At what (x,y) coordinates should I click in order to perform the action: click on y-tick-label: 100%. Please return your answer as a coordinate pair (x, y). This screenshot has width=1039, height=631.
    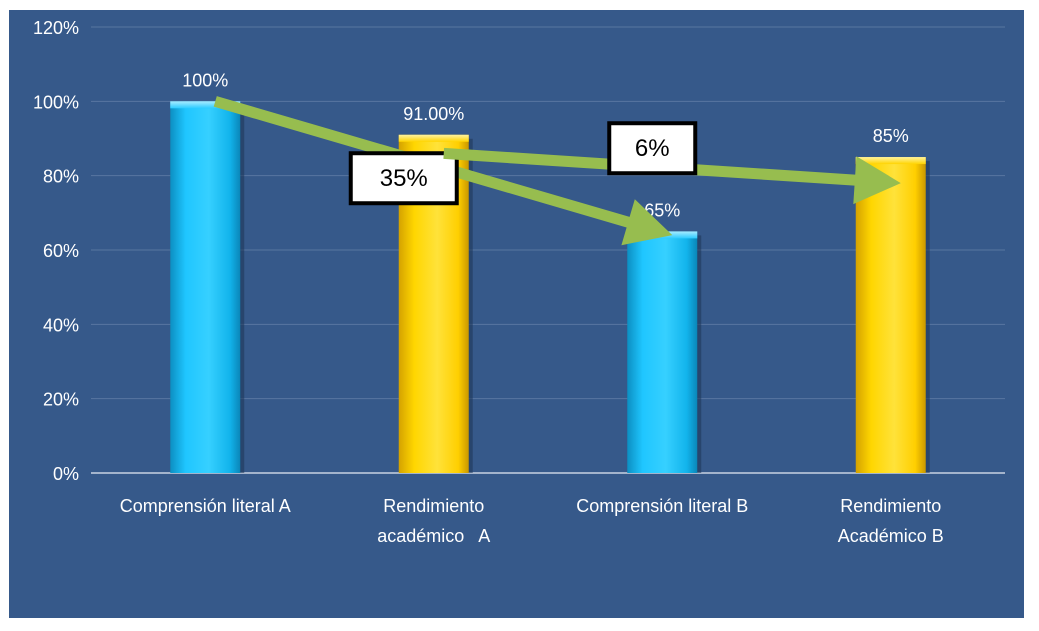
    Looking at the image, I should click on (56, 102).